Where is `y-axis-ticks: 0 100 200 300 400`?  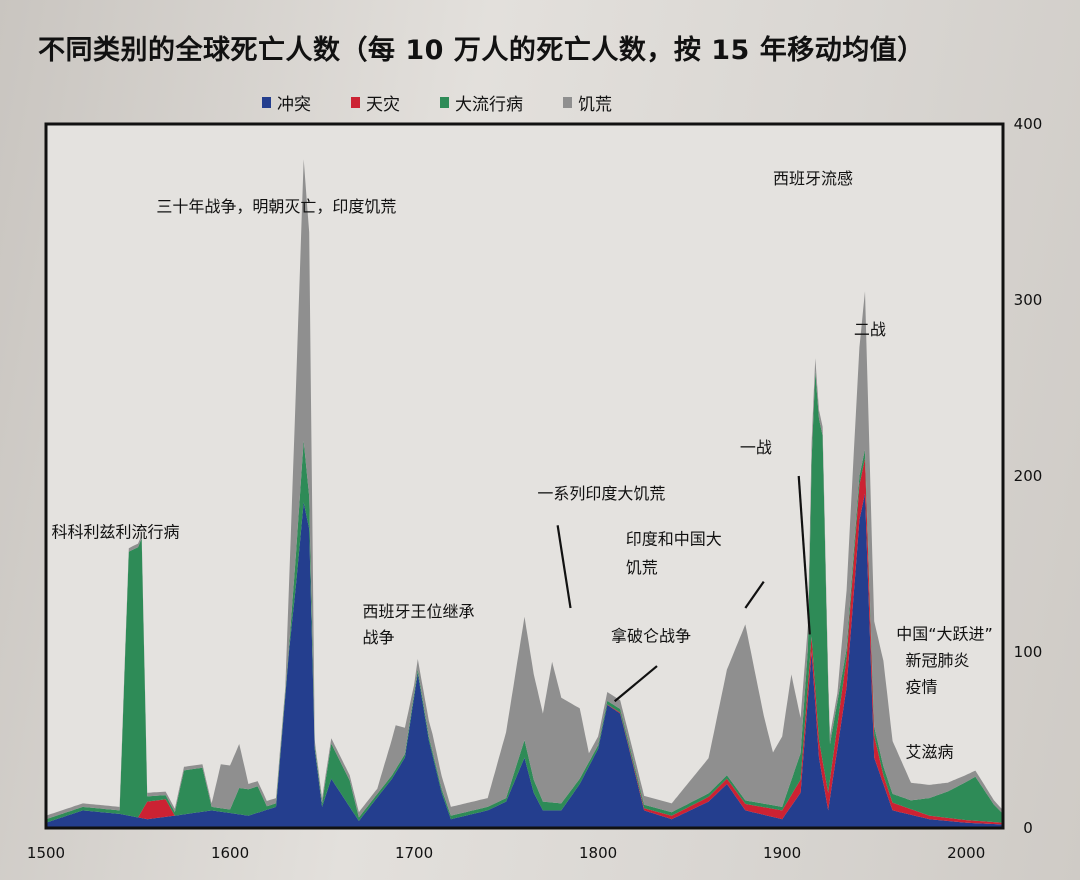
y-axis-ticks: 0 100 200 300 400 is located at coordinates (1028, 476).